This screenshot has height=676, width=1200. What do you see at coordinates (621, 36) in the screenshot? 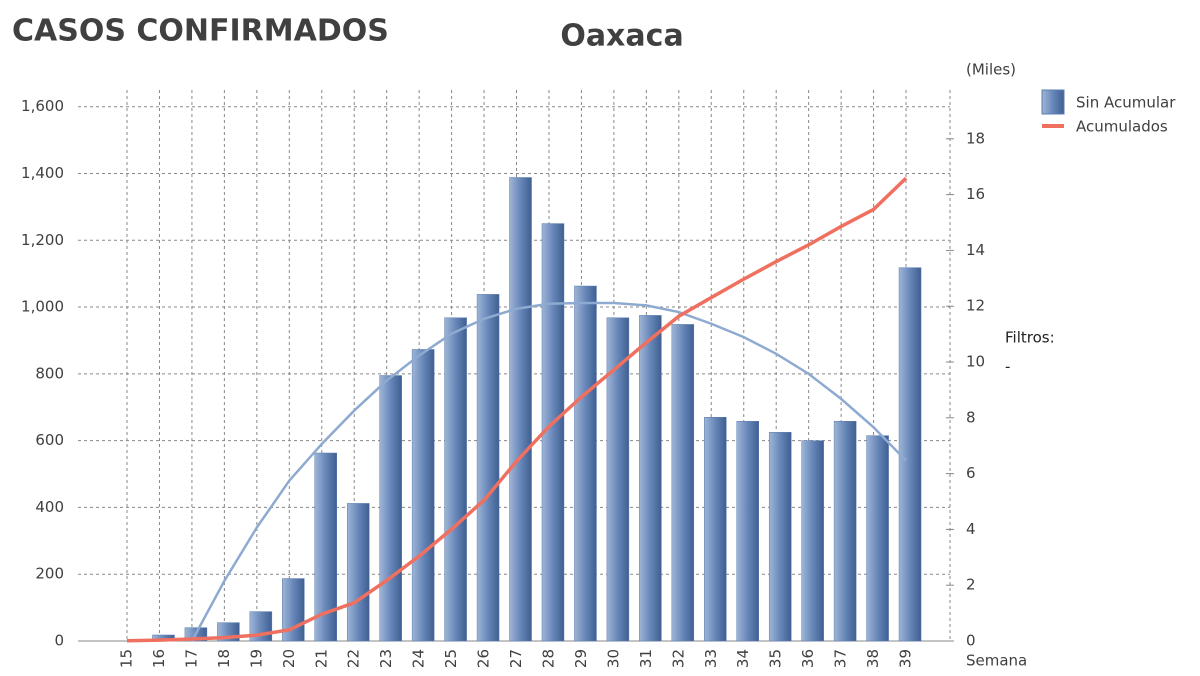
I see `chart-title: Oaxaca` at bounding box center [621, 36].